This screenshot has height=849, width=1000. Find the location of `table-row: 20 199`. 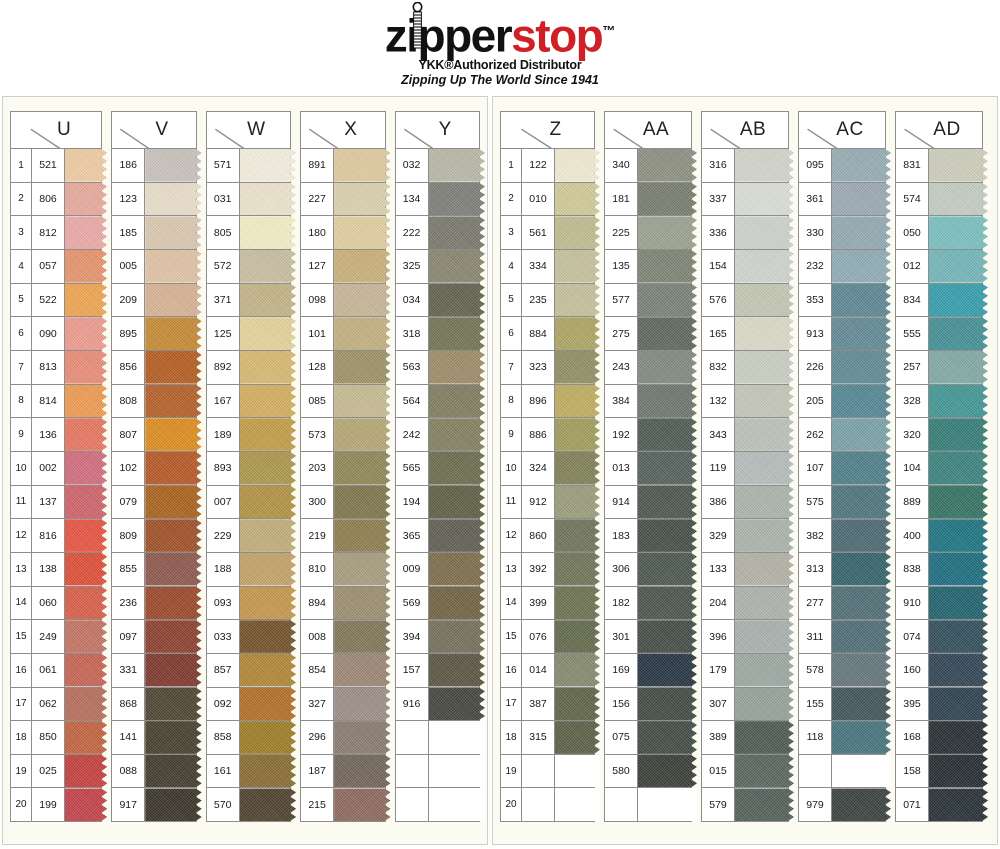

table-row: 20 199 is located at coordinates (56, 805).